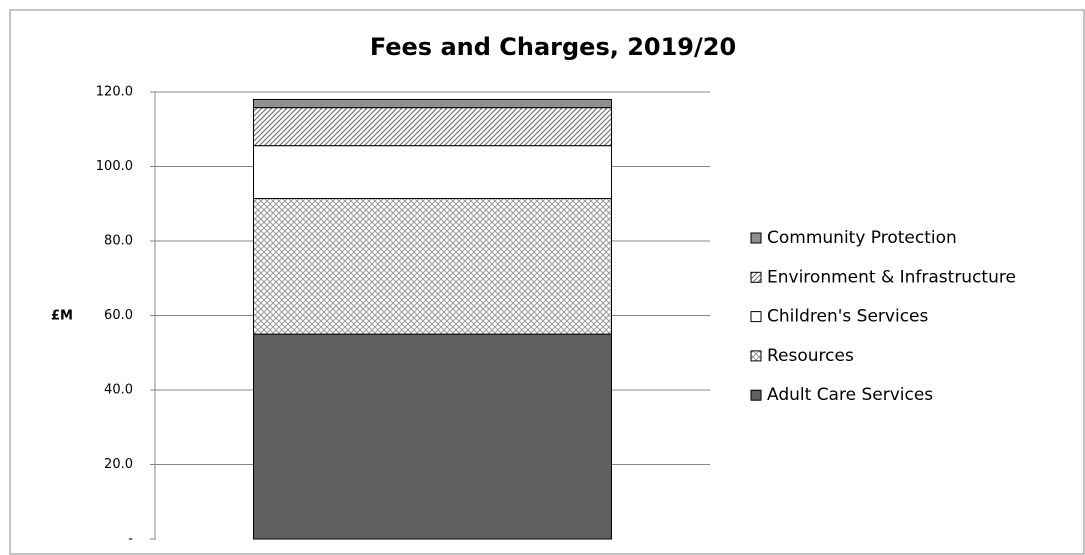 The height and width of the screenshot is (555, 1085). What do you see at coordinates (118, 390) in the screenshot?
I see `y-tick-label: 40.0` at bounding box center [118, 390].